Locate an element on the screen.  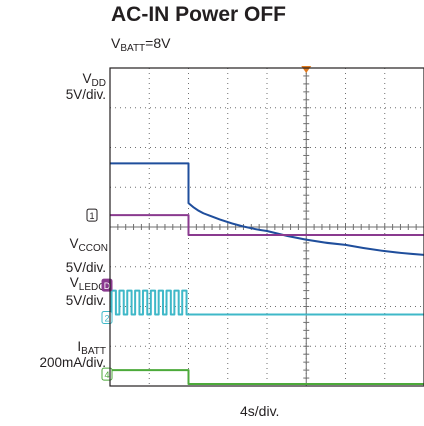
channel-marker-text: 2 is located at coordinates (106, 318).